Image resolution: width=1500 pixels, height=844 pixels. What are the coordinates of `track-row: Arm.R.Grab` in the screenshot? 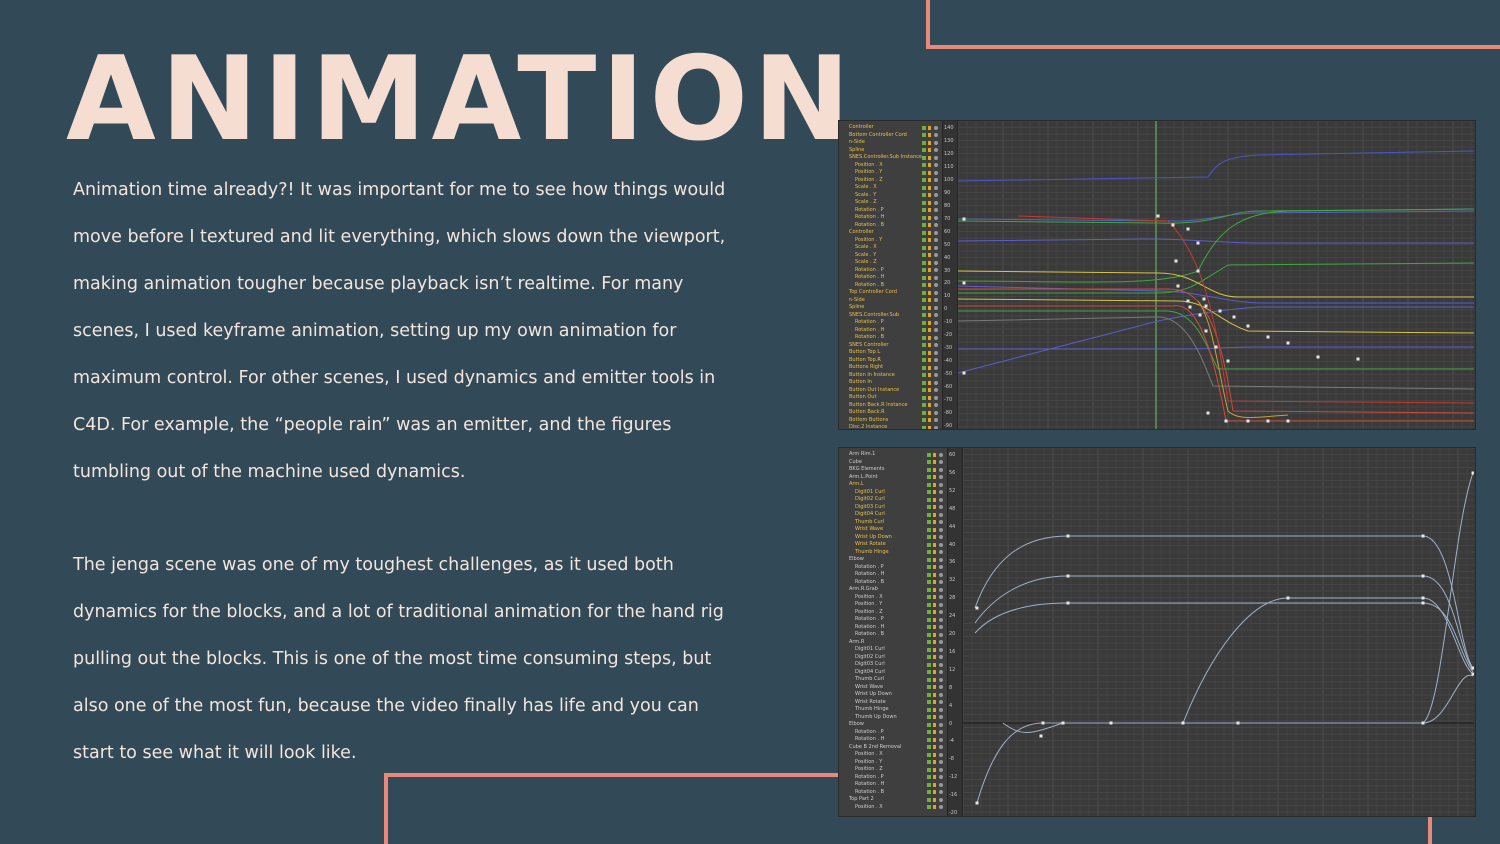 It's located at (893, 590).